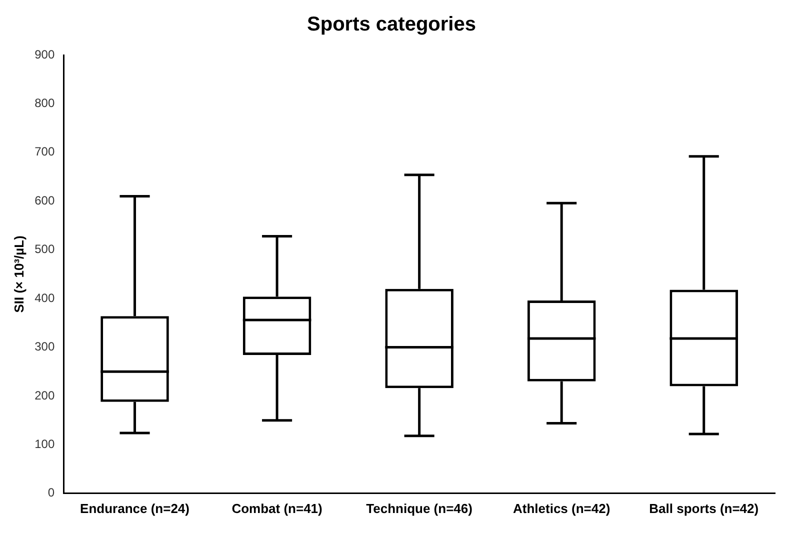 This screenshot has height=533, width=793. Describe the element at coordinates (44, 249) in the screenshot. I see `y-tick-label: 500` at that location.